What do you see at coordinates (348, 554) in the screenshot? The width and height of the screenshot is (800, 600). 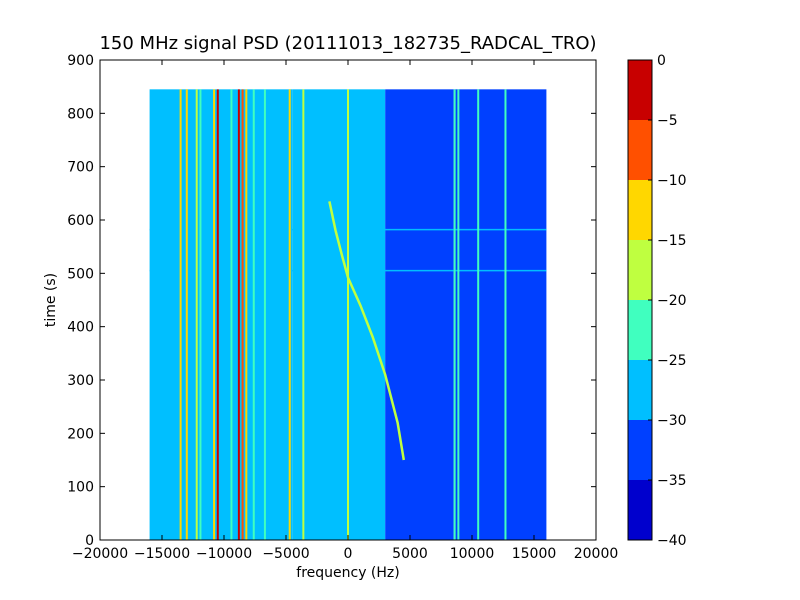 I see `x-tick-label: 0` at bounding box center [348, 554].